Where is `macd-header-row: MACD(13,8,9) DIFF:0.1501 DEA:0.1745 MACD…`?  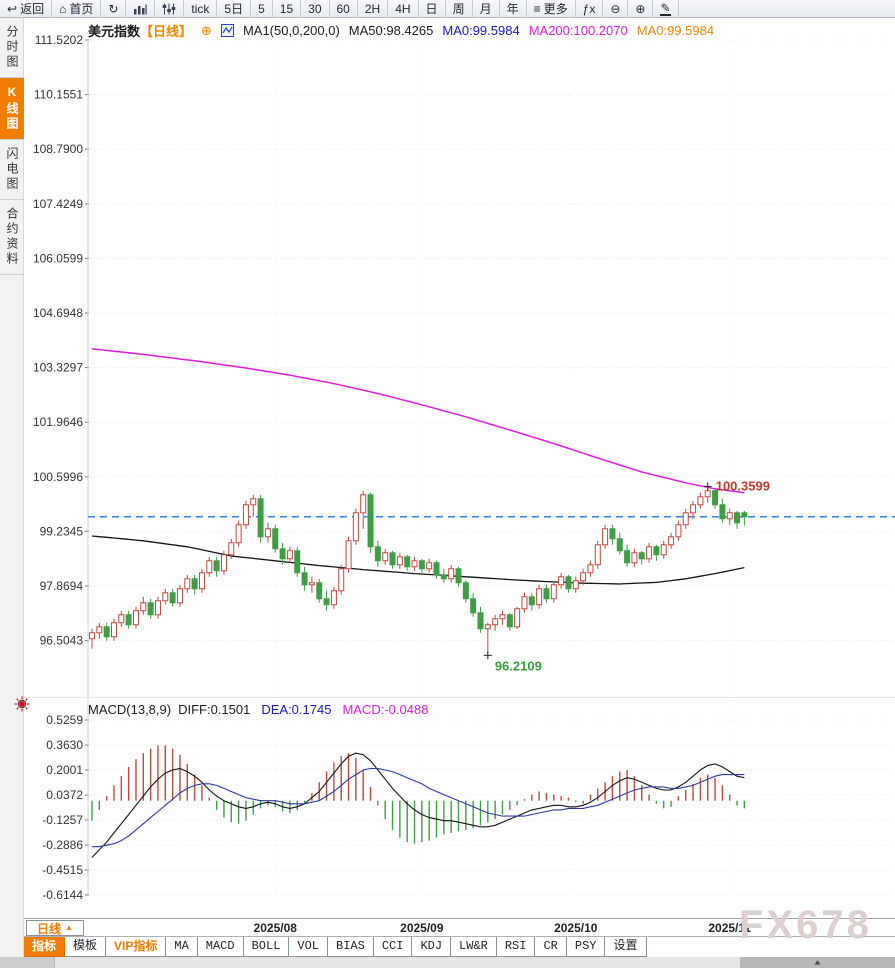 macd-header-row: MACD(13,8,9) DIFF:0.1501 DEA:0.1745 MACD… is located at coordinates (258, 709).